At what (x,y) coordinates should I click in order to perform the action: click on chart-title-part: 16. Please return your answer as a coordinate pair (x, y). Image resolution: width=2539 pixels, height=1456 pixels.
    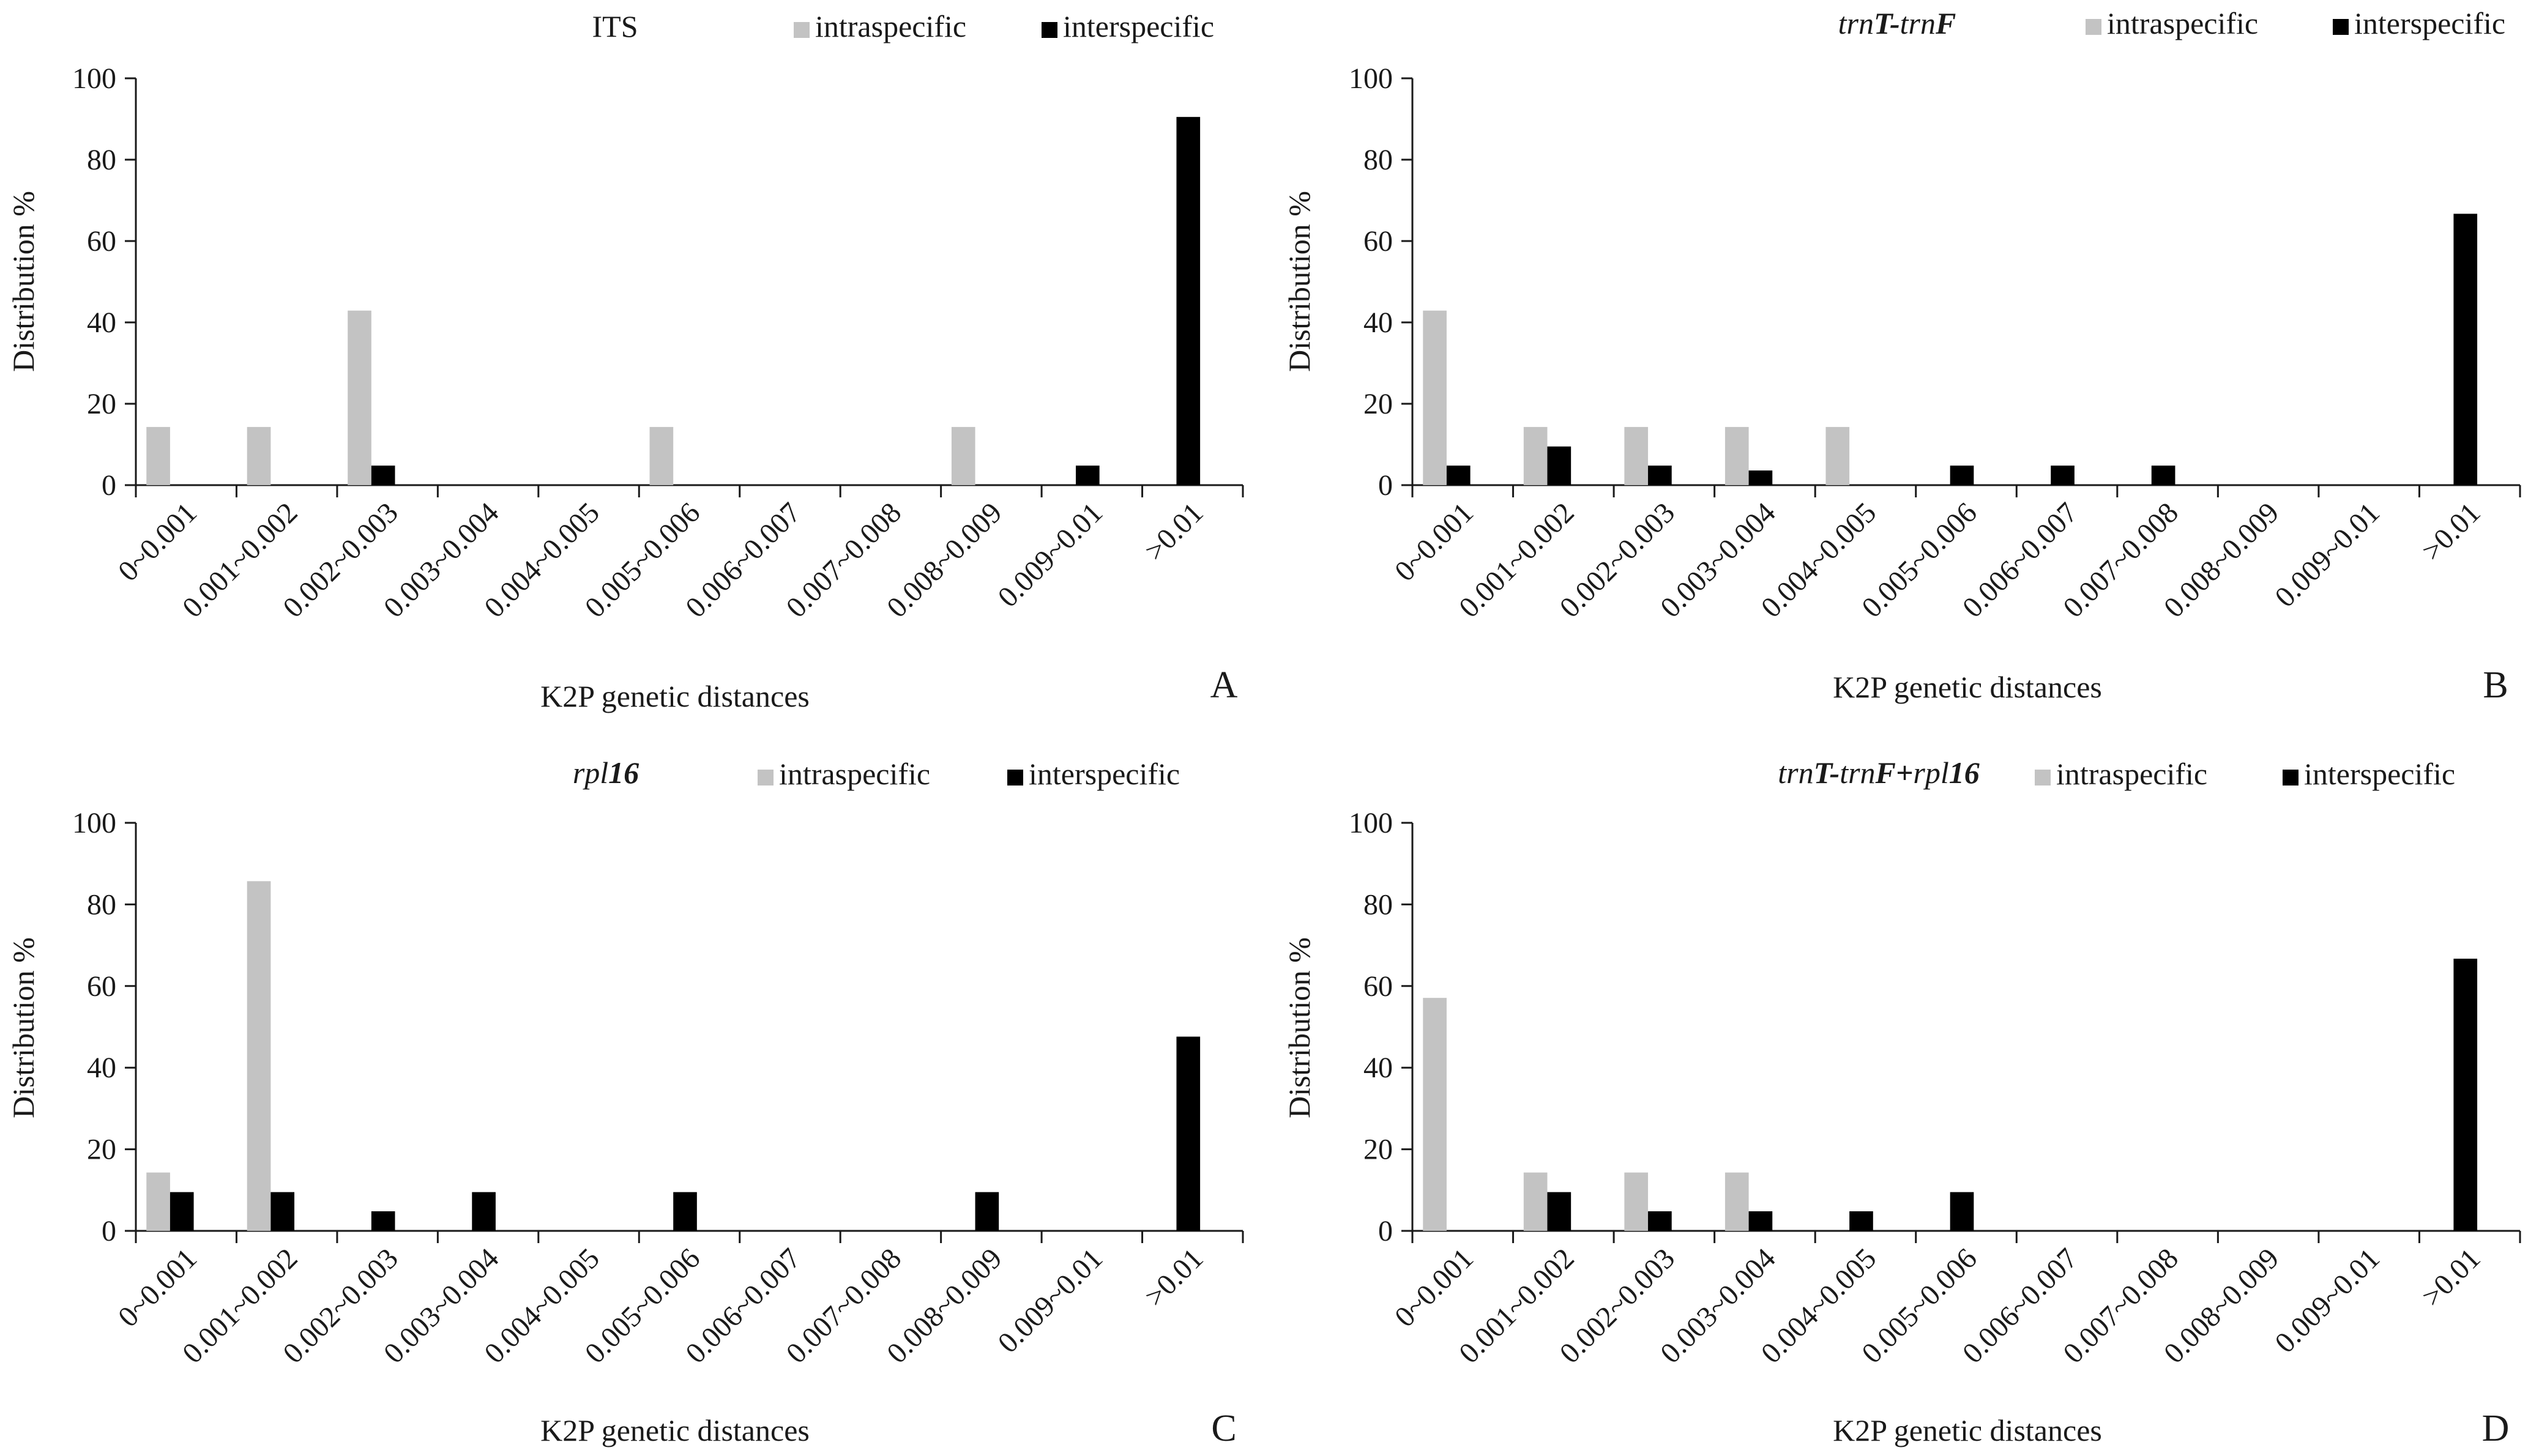
    Looking at the image, I should click on (623, 773).